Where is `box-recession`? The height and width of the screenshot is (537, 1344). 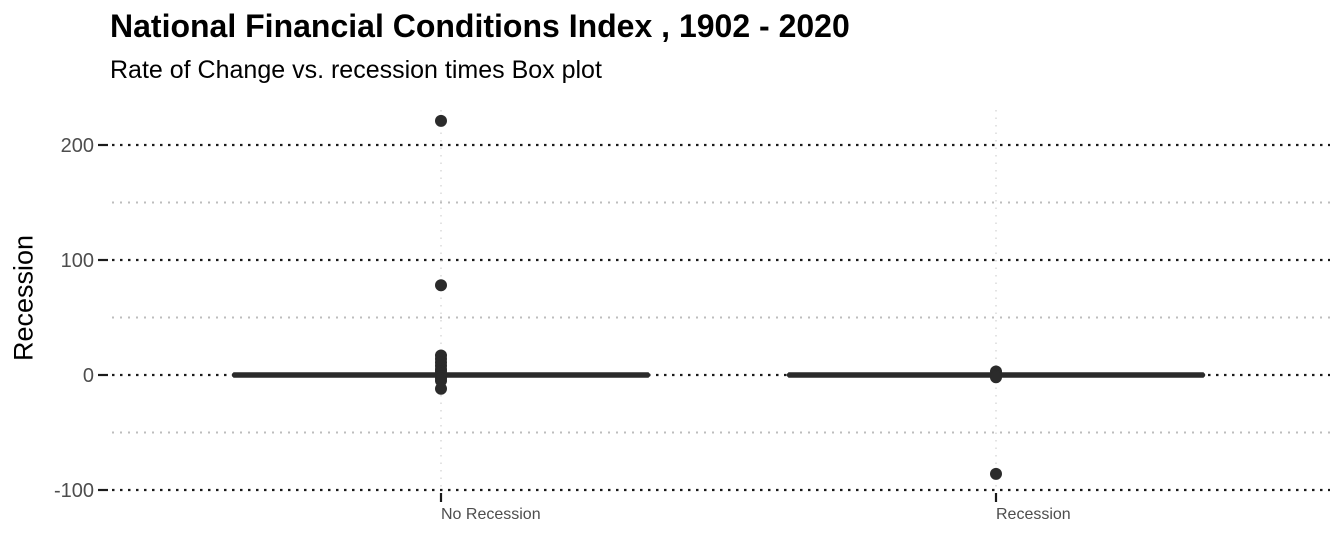
box-recession is located at coordinates (996, 422).